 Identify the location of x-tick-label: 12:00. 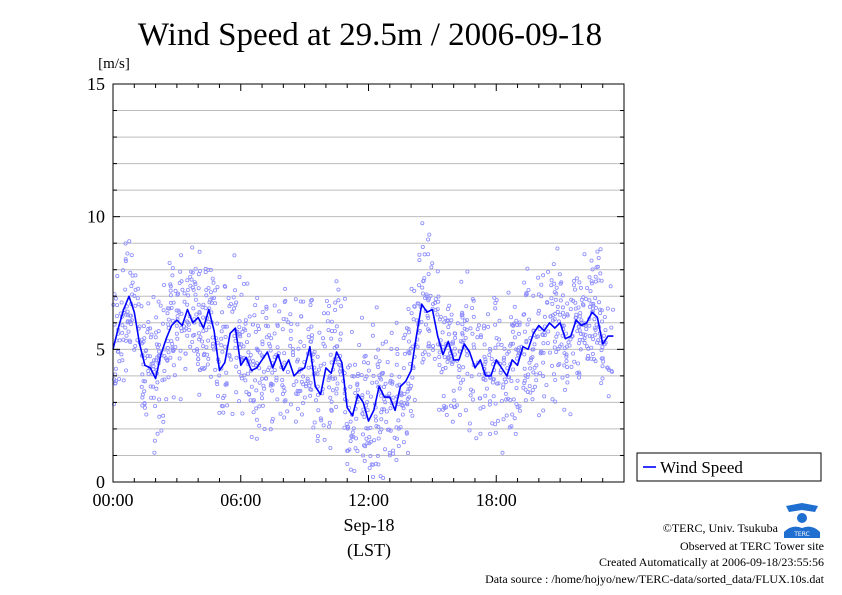
(368, 500).